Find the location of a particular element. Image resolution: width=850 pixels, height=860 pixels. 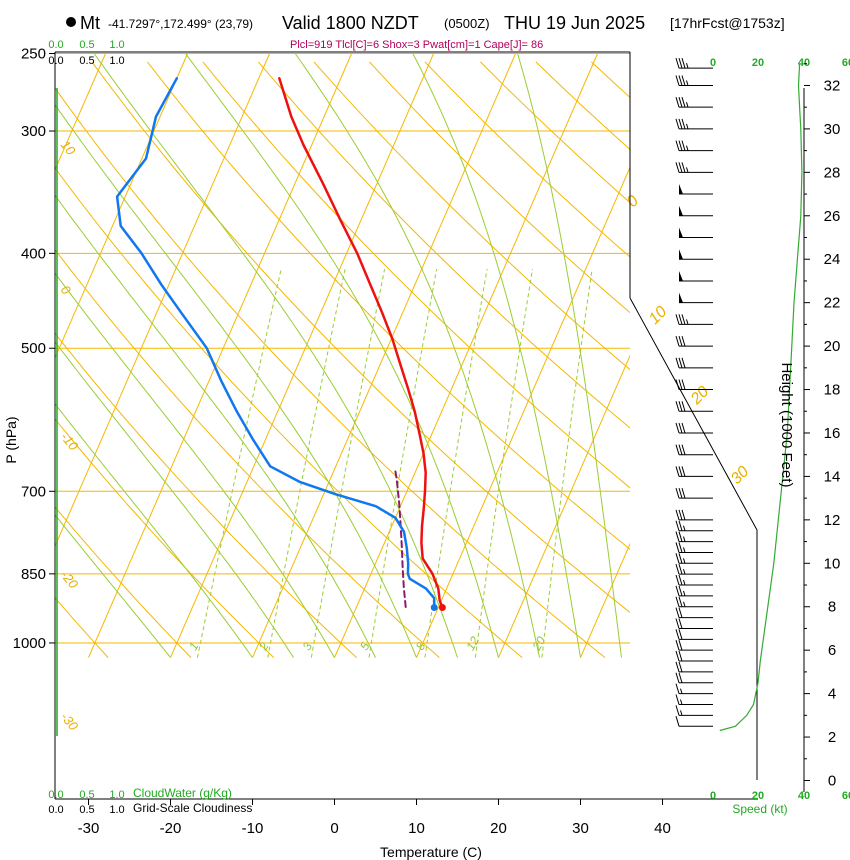

mixing-ratio-label: 2 is located at coordinates (264, 647).